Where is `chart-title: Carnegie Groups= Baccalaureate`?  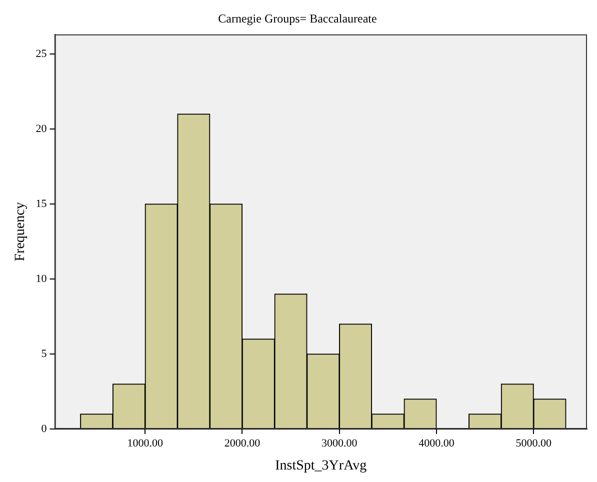 chart-title: Carnegie Groups= Baccalaureate is located at coordinates (297, 18).